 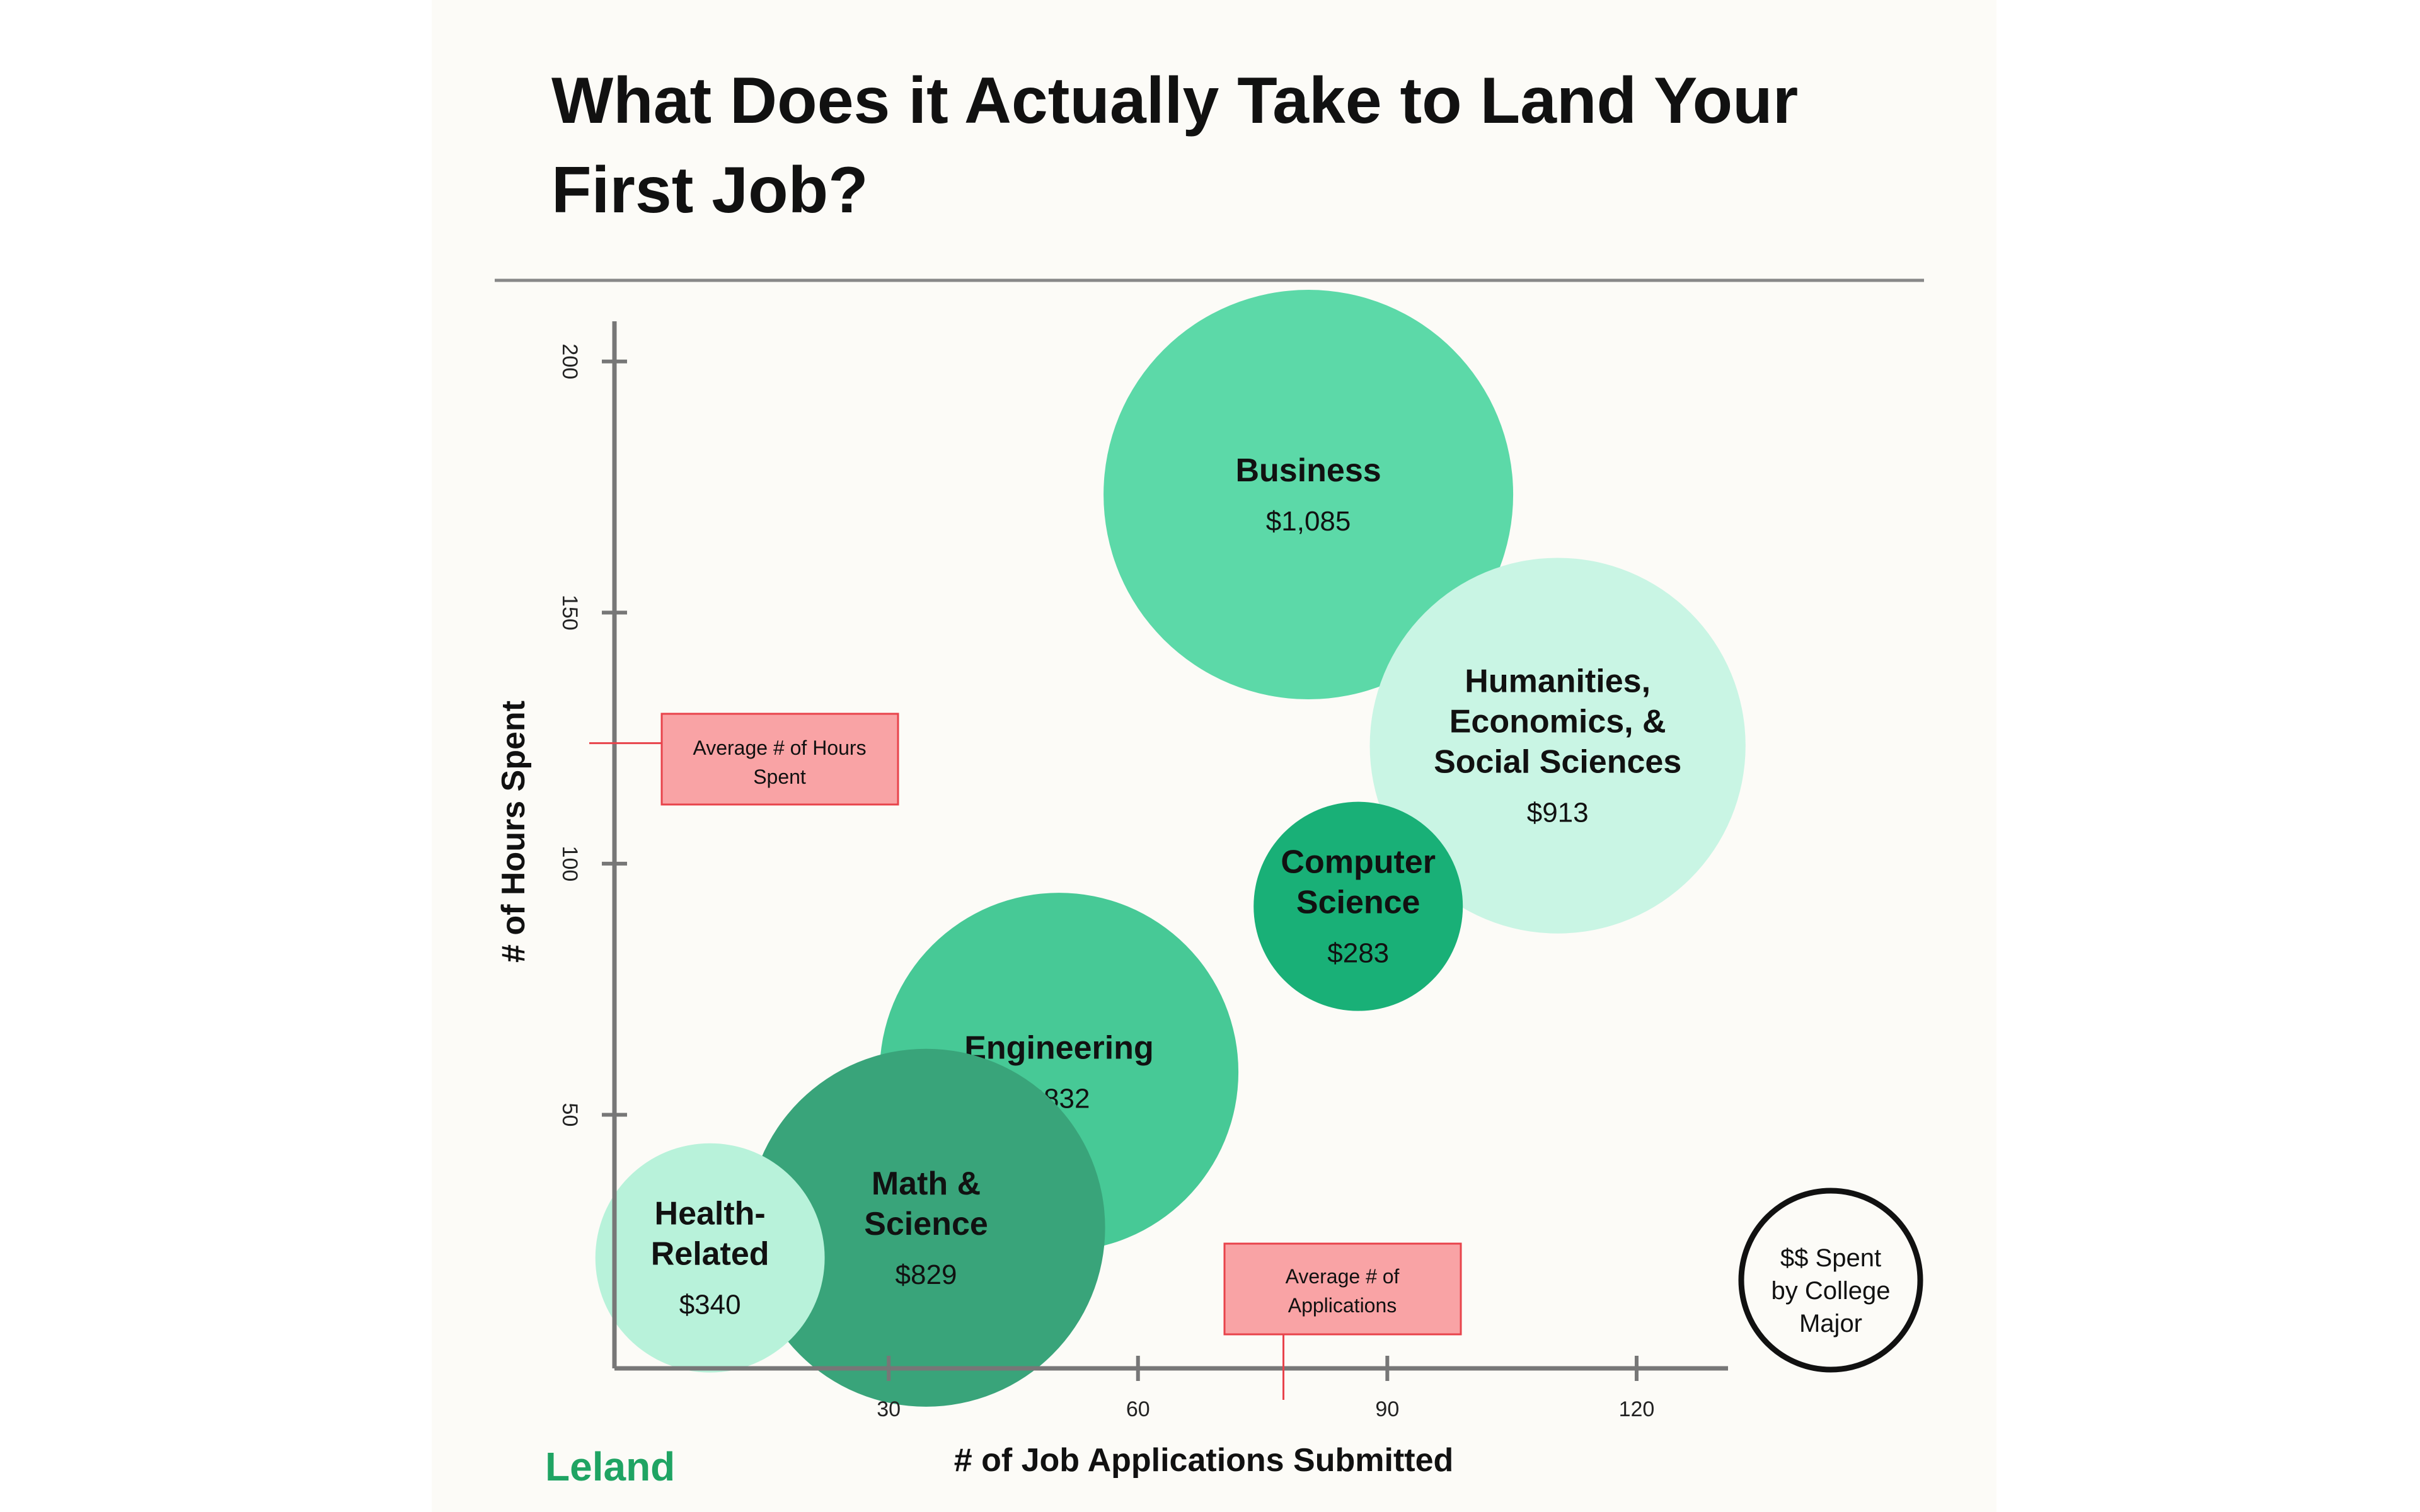 I want to click on bubble-business: Business $1,085, so click(x=1309, y=495).